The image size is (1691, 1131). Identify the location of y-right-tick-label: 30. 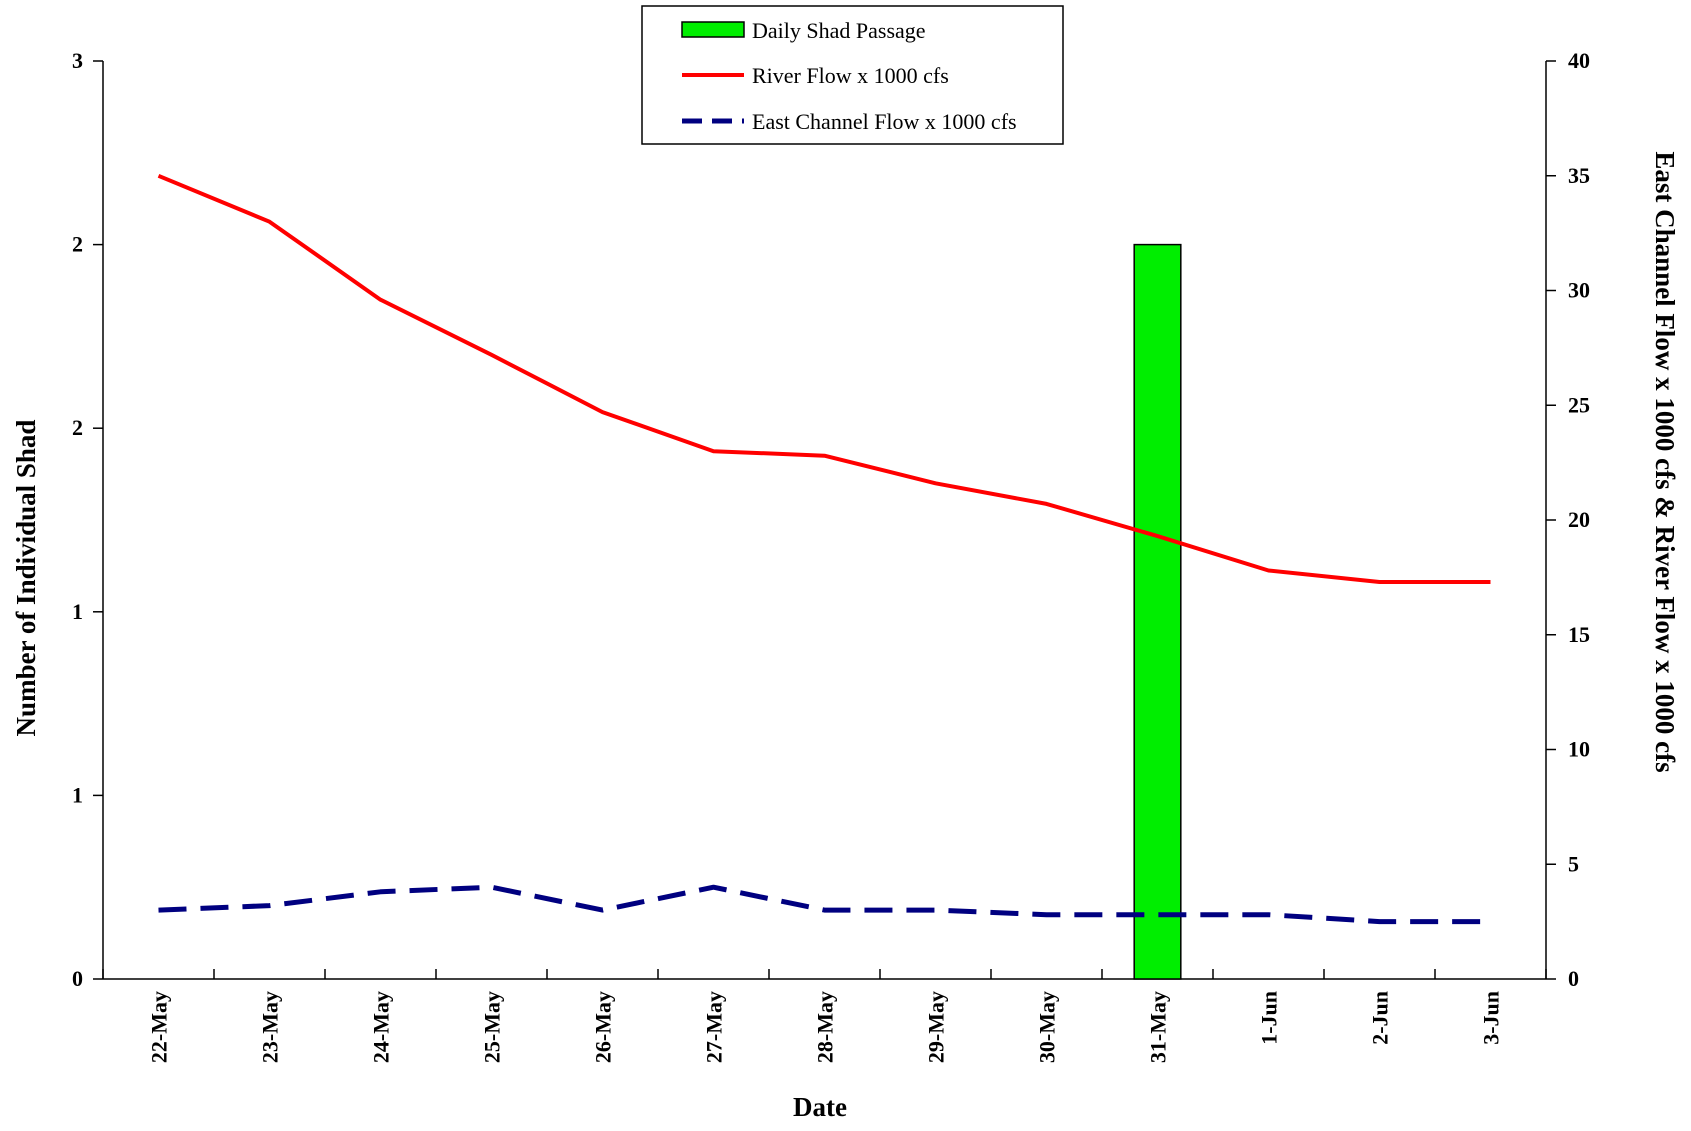
(1579, 290).